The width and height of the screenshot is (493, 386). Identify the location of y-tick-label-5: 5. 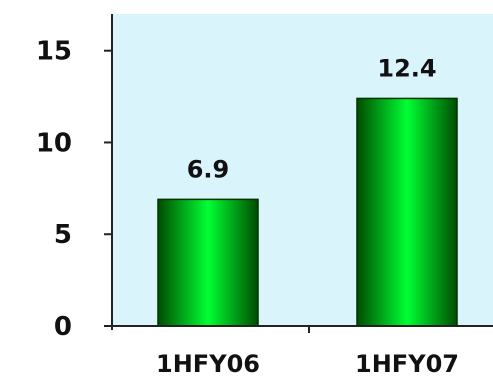
(63, 235).